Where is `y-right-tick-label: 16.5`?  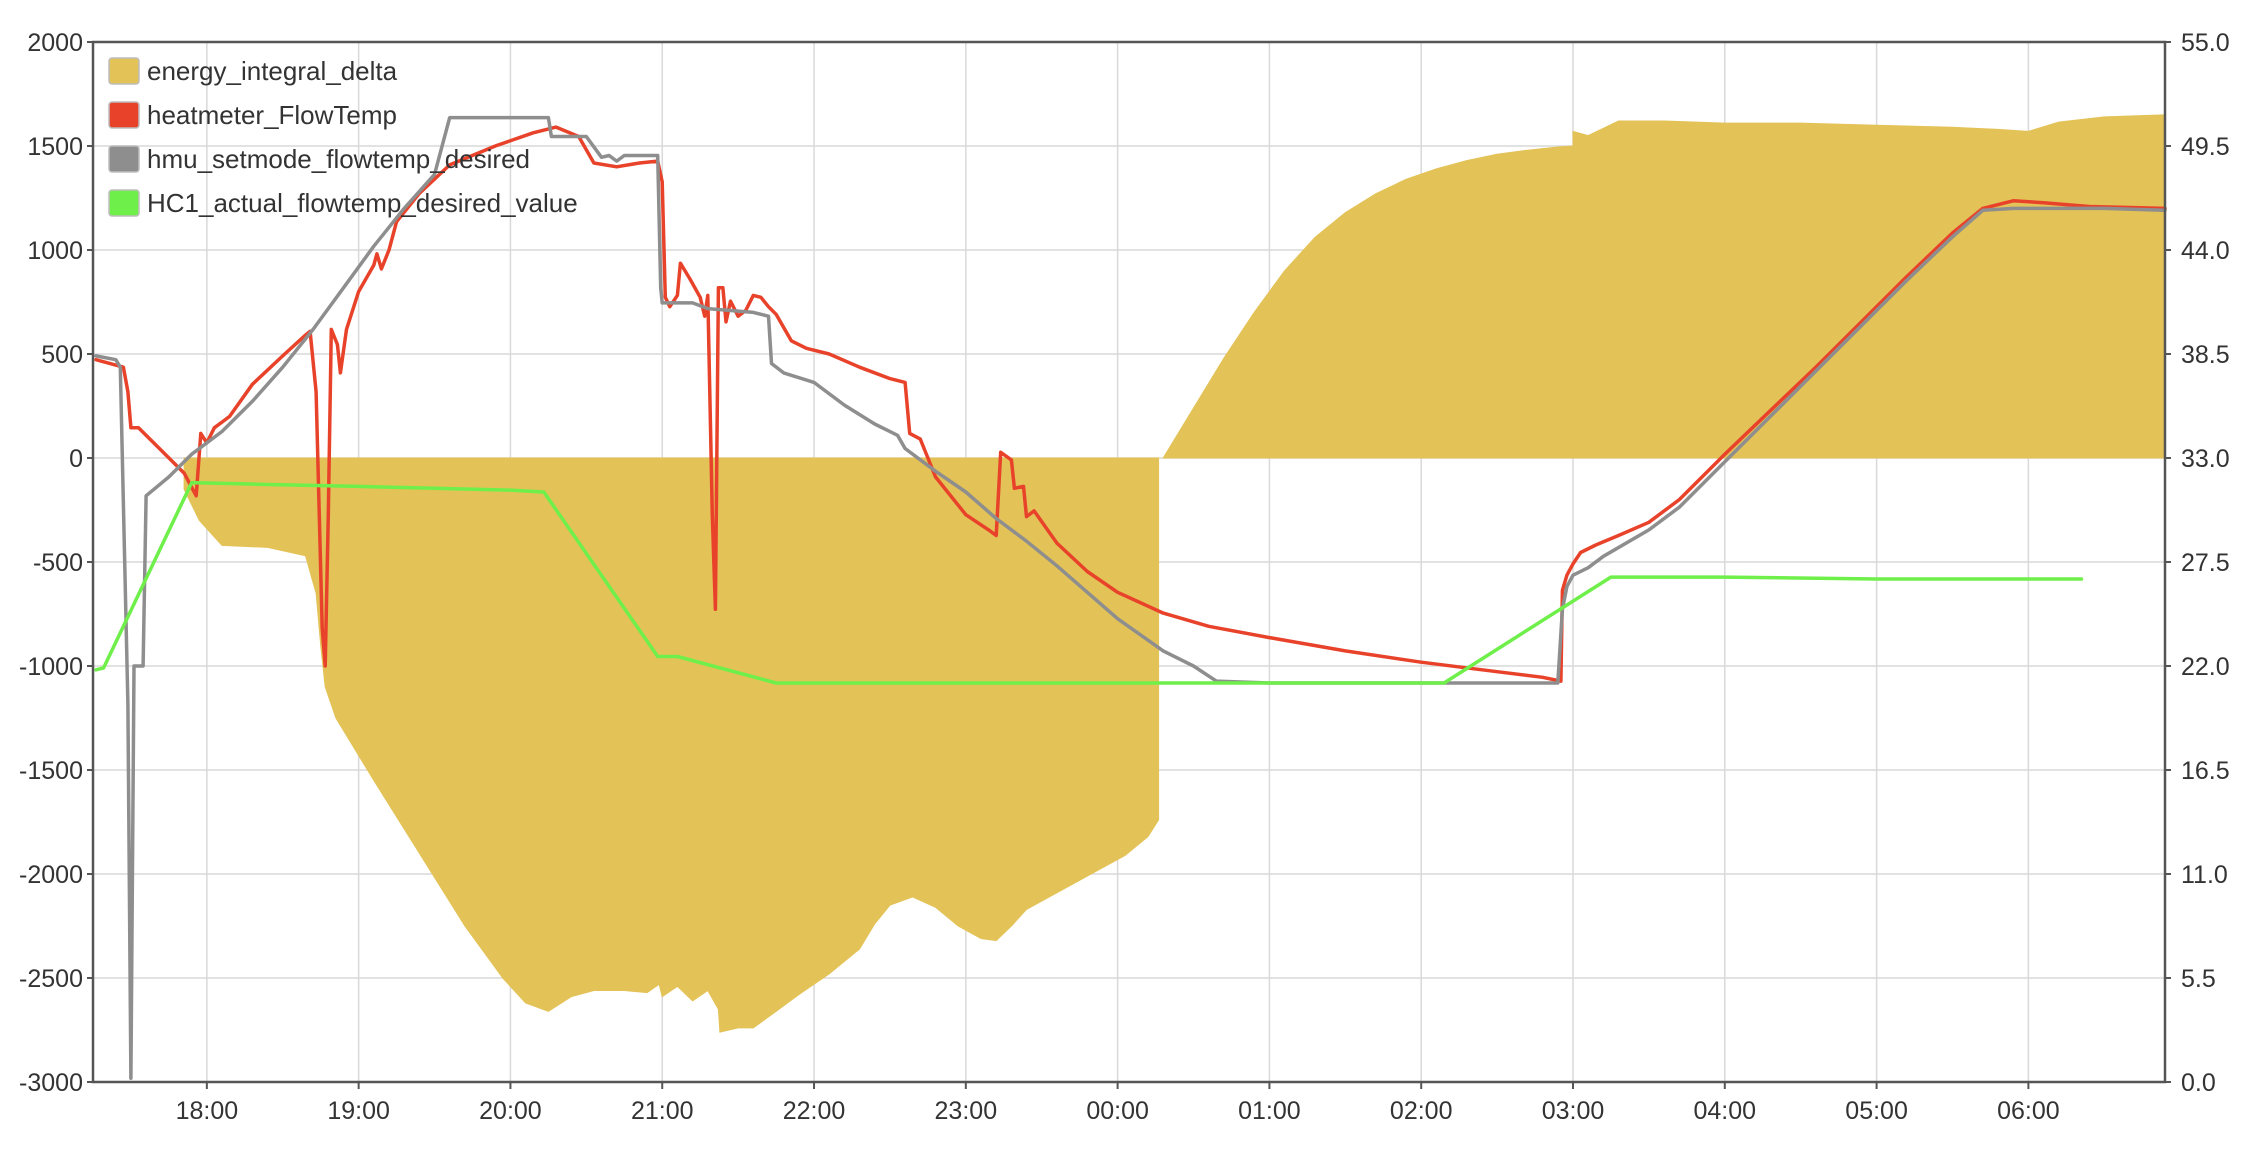
y-right-tick-label: 16.5 is located at coordinates (2205, 771).